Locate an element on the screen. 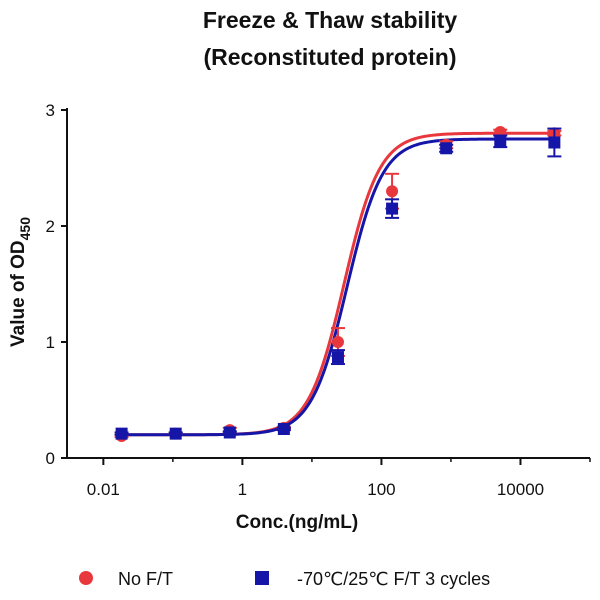 The image size is (600, 600). x-tick-label: 0.01 is located at coordinates (103, 489).